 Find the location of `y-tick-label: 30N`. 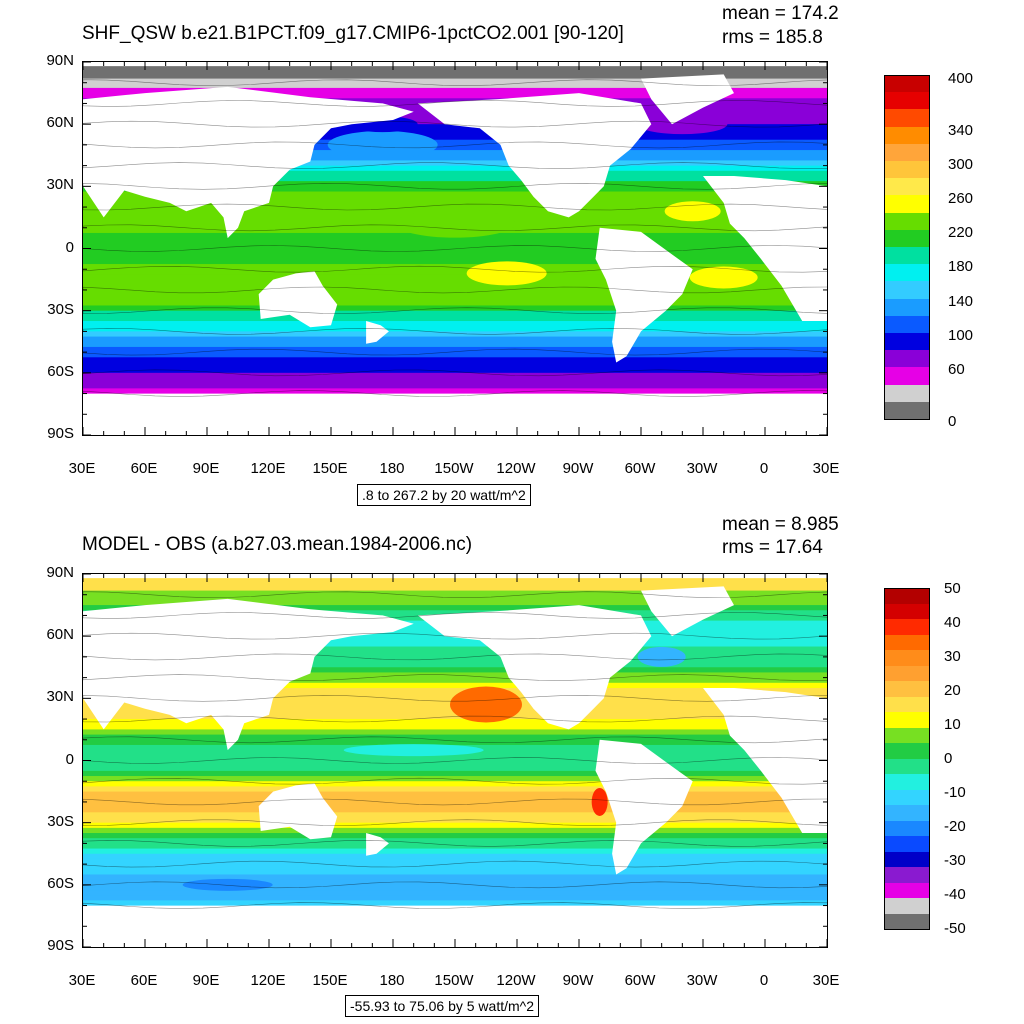

y-tick-label: 30N is located at coordinates (60, 697).